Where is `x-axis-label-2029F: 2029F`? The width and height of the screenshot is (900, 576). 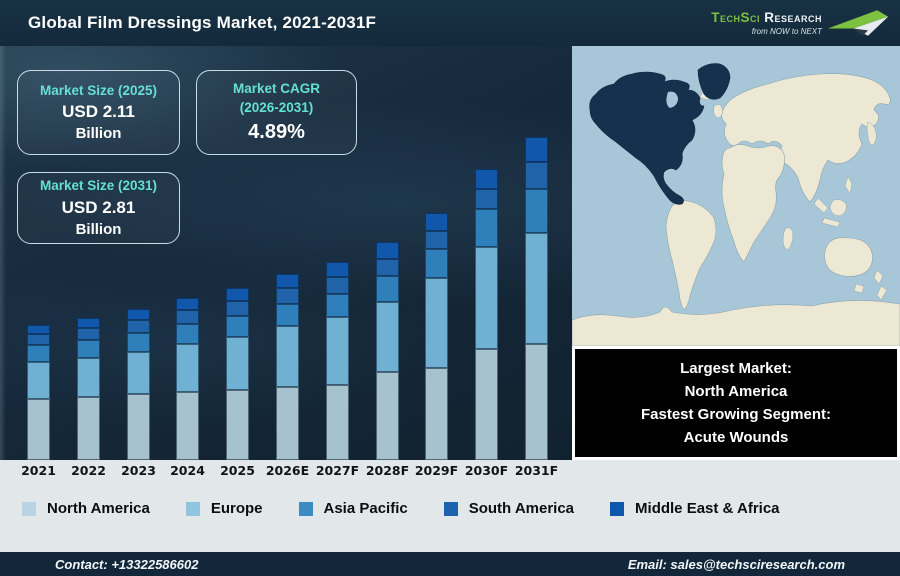
x-axis-label-2029F: 2029F is located at coordinates (436, 470).